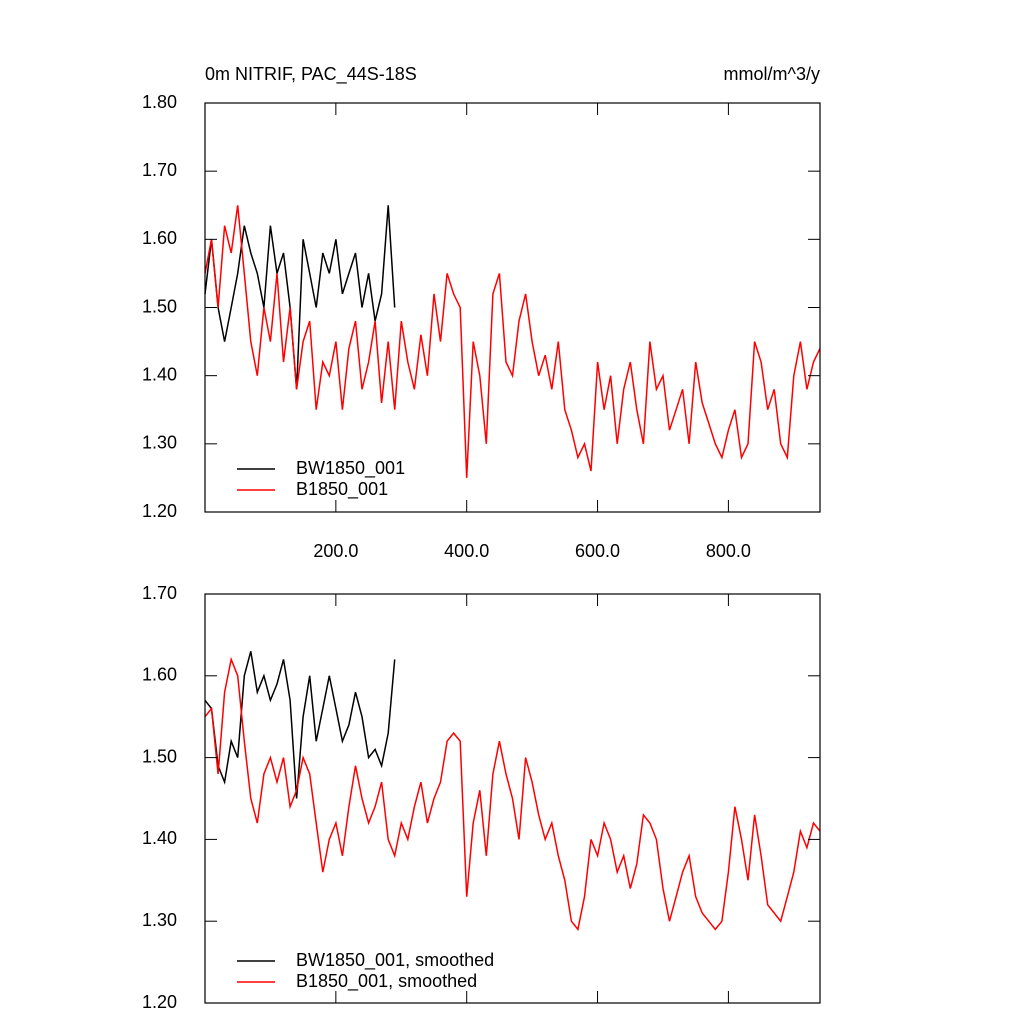  Describe the element at coordinates (386, 981) in the screenshot. I see `legend-label: B1850_001, smoothed` at that location.